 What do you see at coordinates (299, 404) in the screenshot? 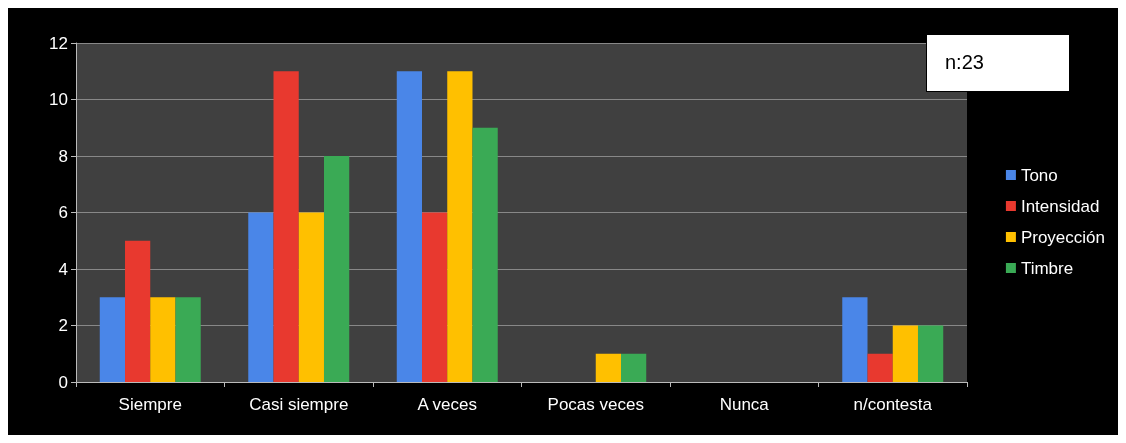
I see `x-tick-label: Casi siempre` at bounding box center [299, 404].